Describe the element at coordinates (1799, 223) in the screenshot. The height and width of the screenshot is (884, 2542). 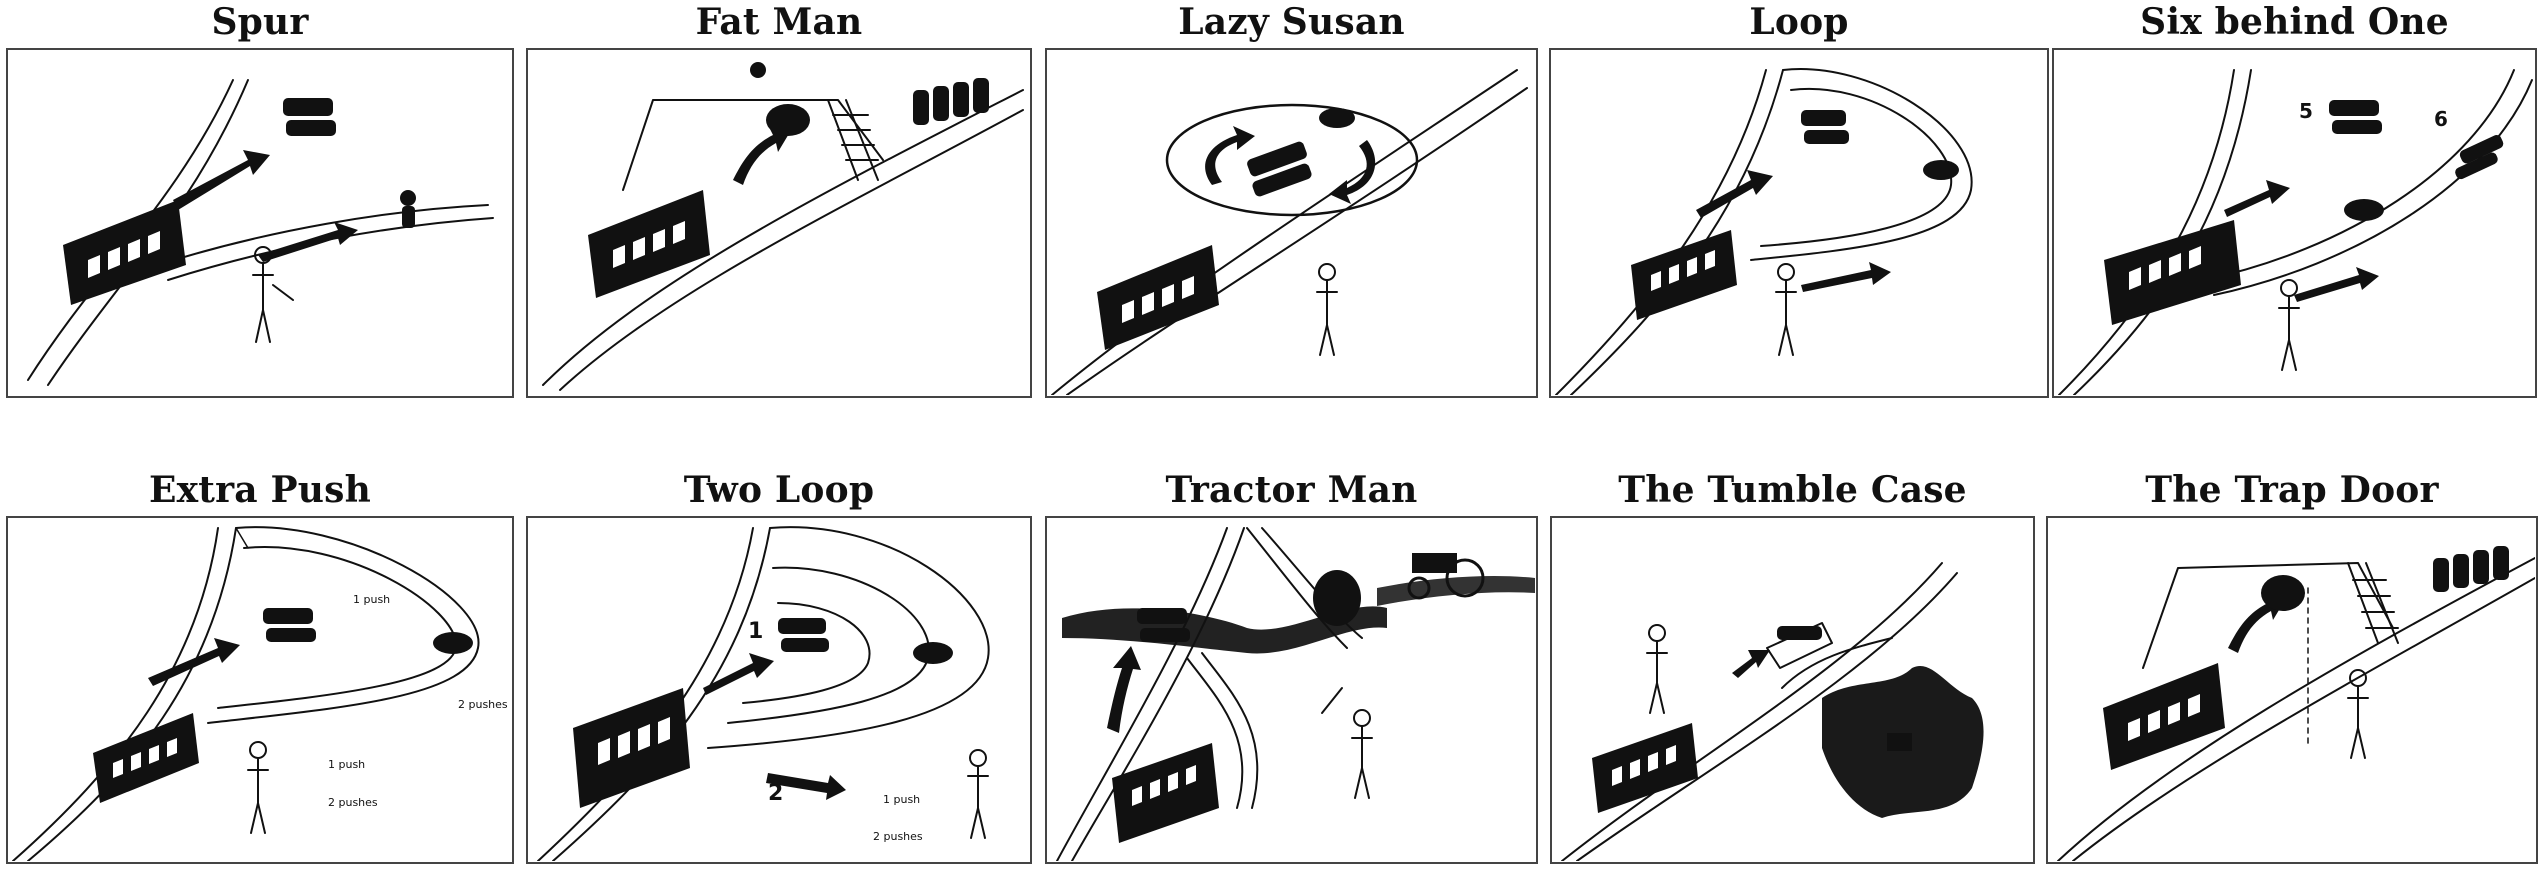
I see `illustration-loop` at that location.